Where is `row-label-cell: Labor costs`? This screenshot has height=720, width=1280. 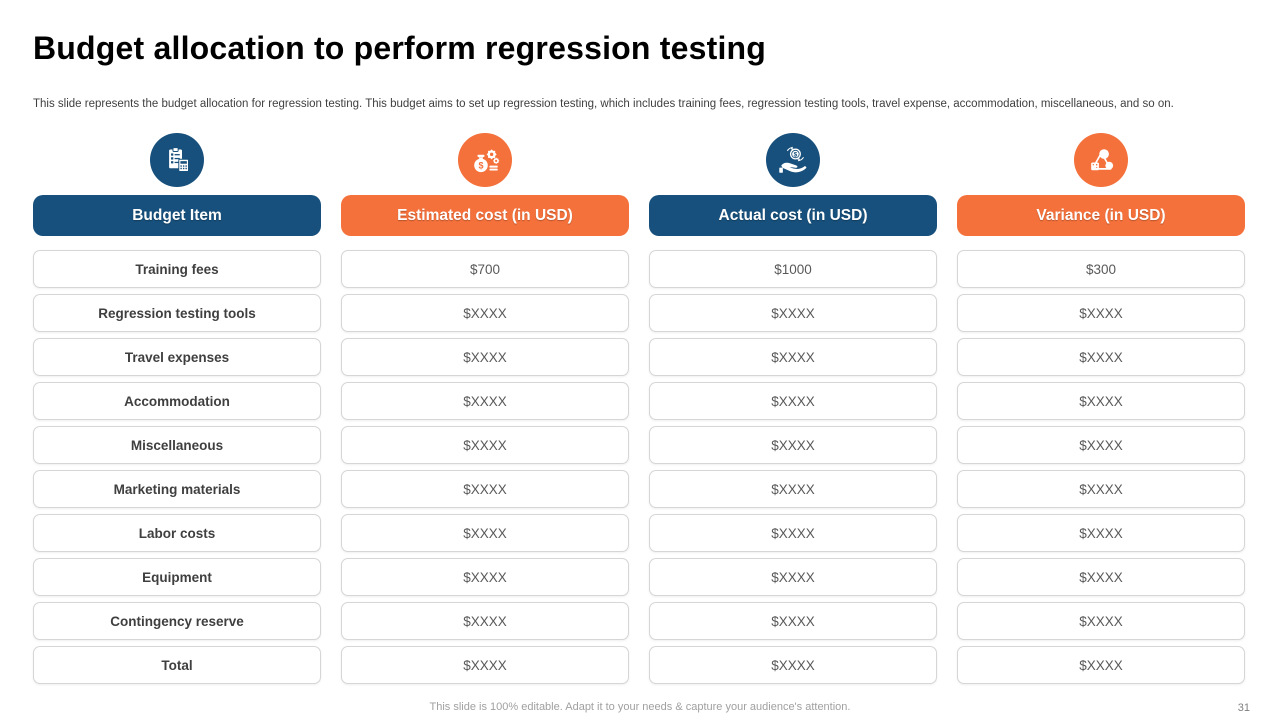 row-label-cell: Labor costs is located at coordinates (177, 533).